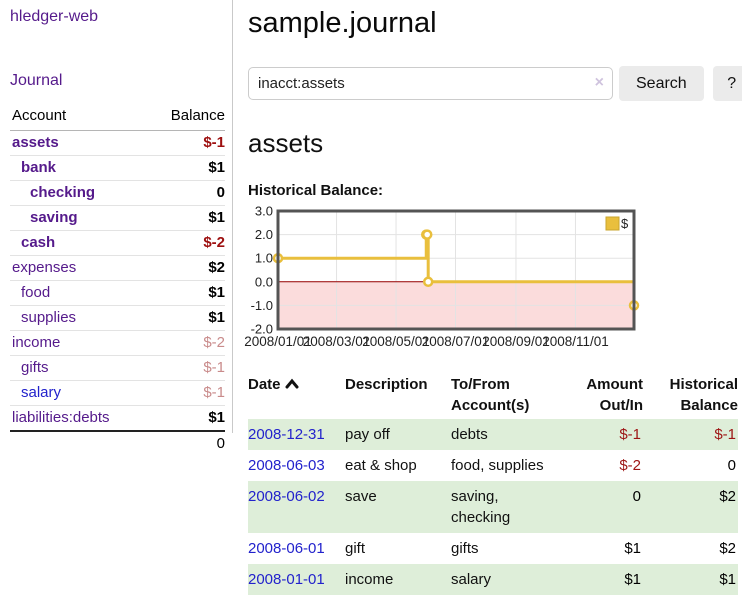 The height and width of the screenshot is (595, 742). Describe the element at coordinates (614, 395) in the screenshot. I see `register-header-amount: Amount Out/In` at that location.